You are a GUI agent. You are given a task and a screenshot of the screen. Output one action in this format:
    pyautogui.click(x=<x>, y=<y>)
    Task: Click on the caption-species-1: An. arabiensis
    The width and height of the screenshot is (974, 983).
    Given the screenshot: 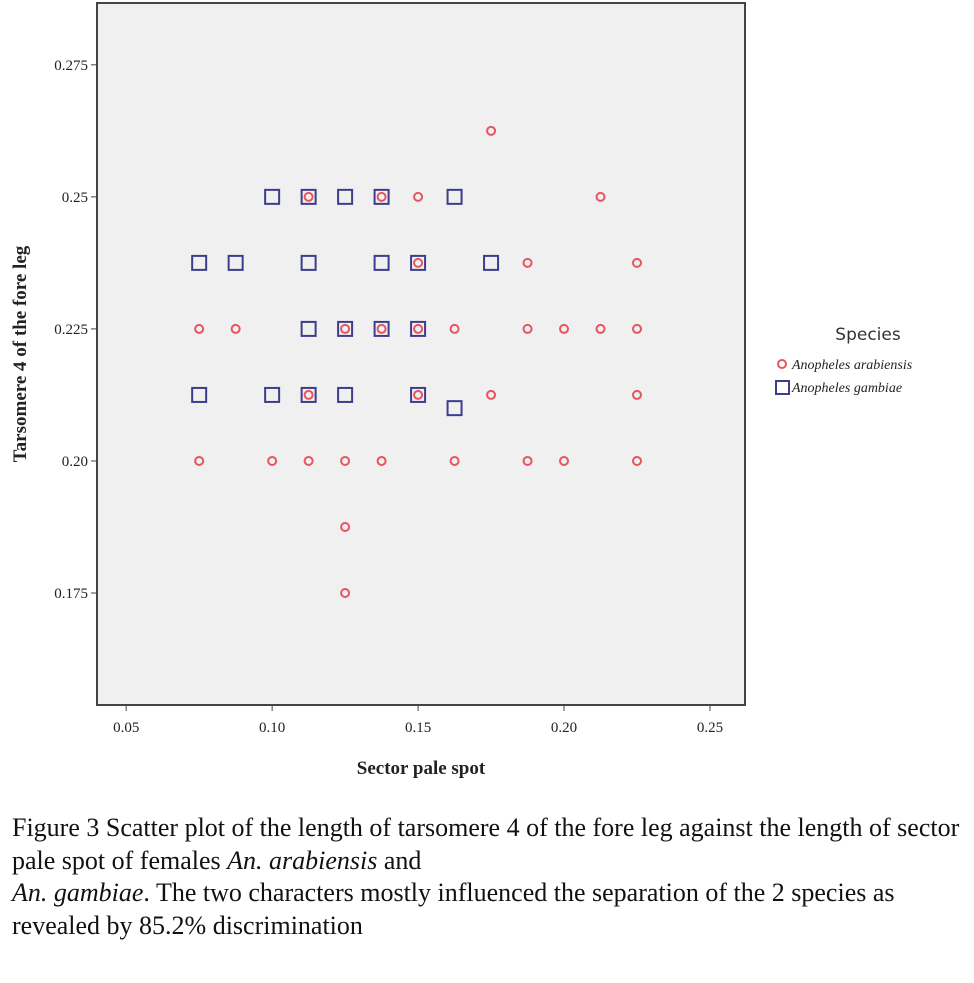 What is the action you would take?
    pyautogui.click(x=302, y=860)
    